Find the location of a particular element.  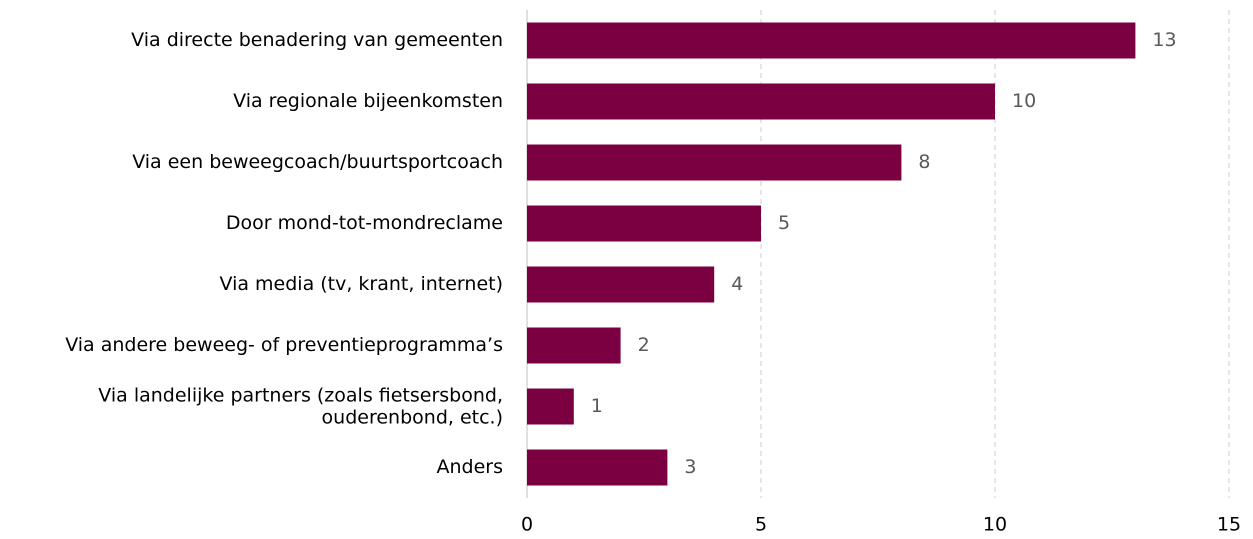

data-label: 13 is located at coordinates (1164, 40).